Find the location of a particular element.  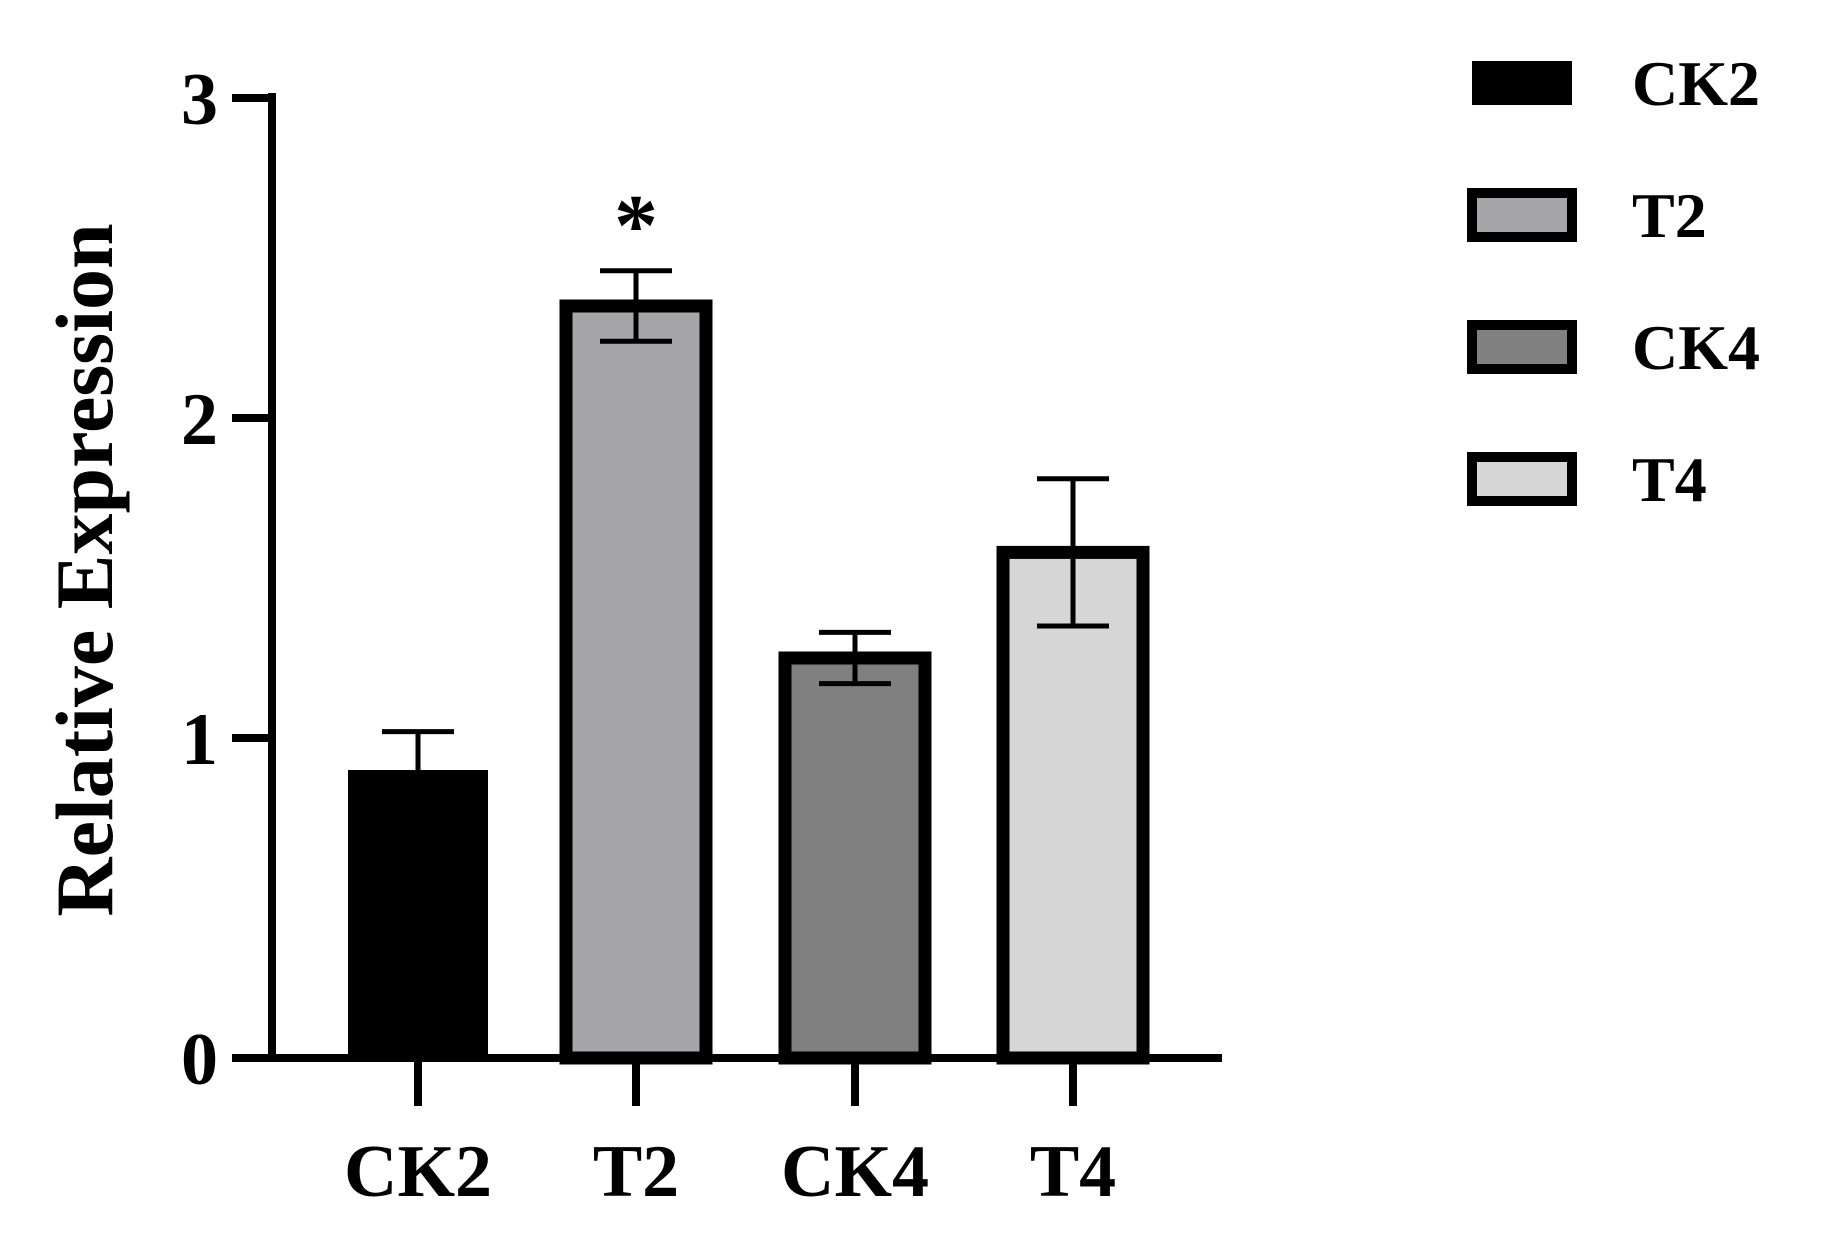

y-axis-title: Relative Expression is located at coordinates (84, 569).